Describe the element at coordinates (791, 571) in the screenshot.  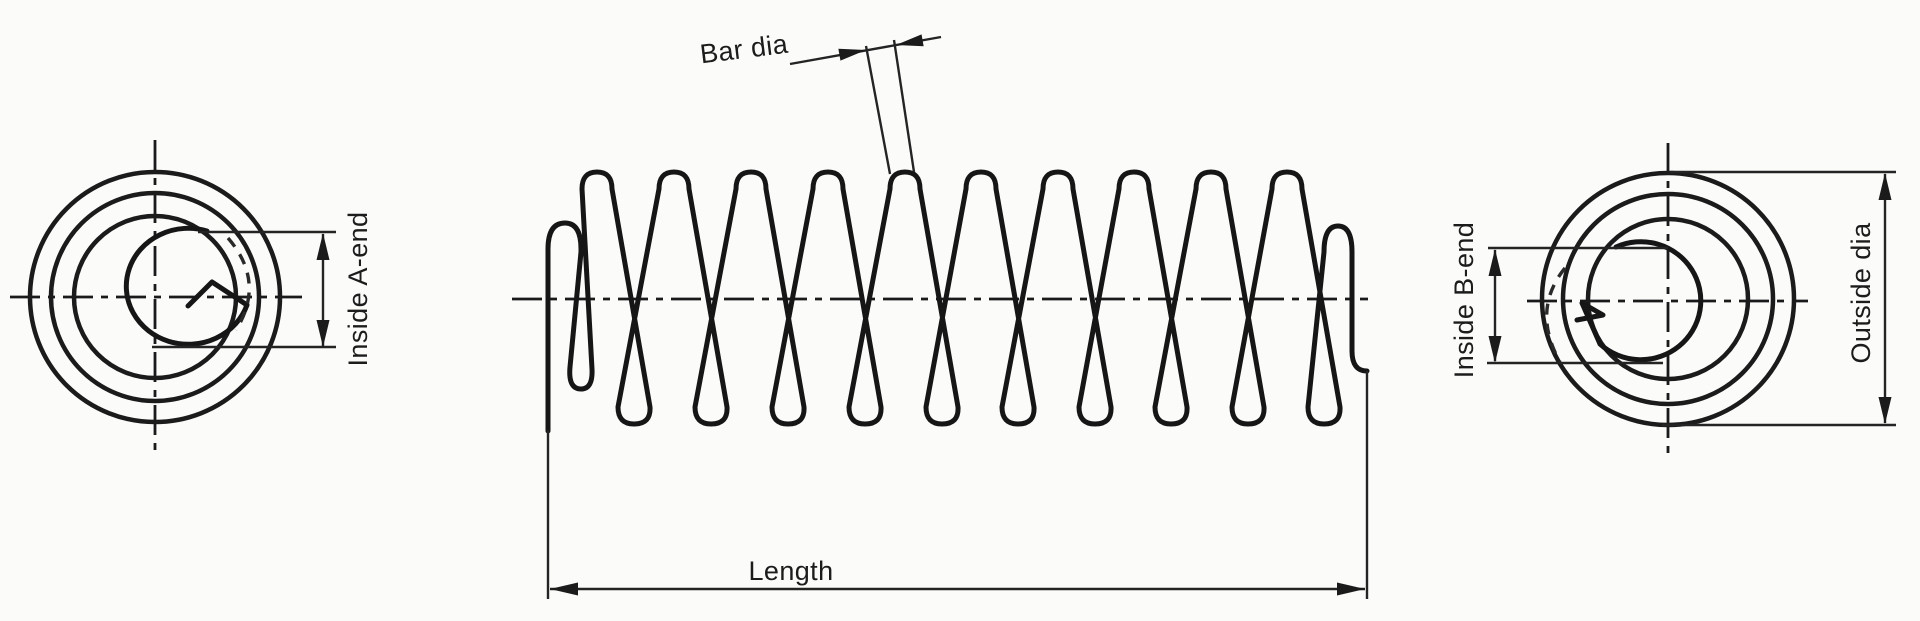
I see `length-label: Length` at that location.